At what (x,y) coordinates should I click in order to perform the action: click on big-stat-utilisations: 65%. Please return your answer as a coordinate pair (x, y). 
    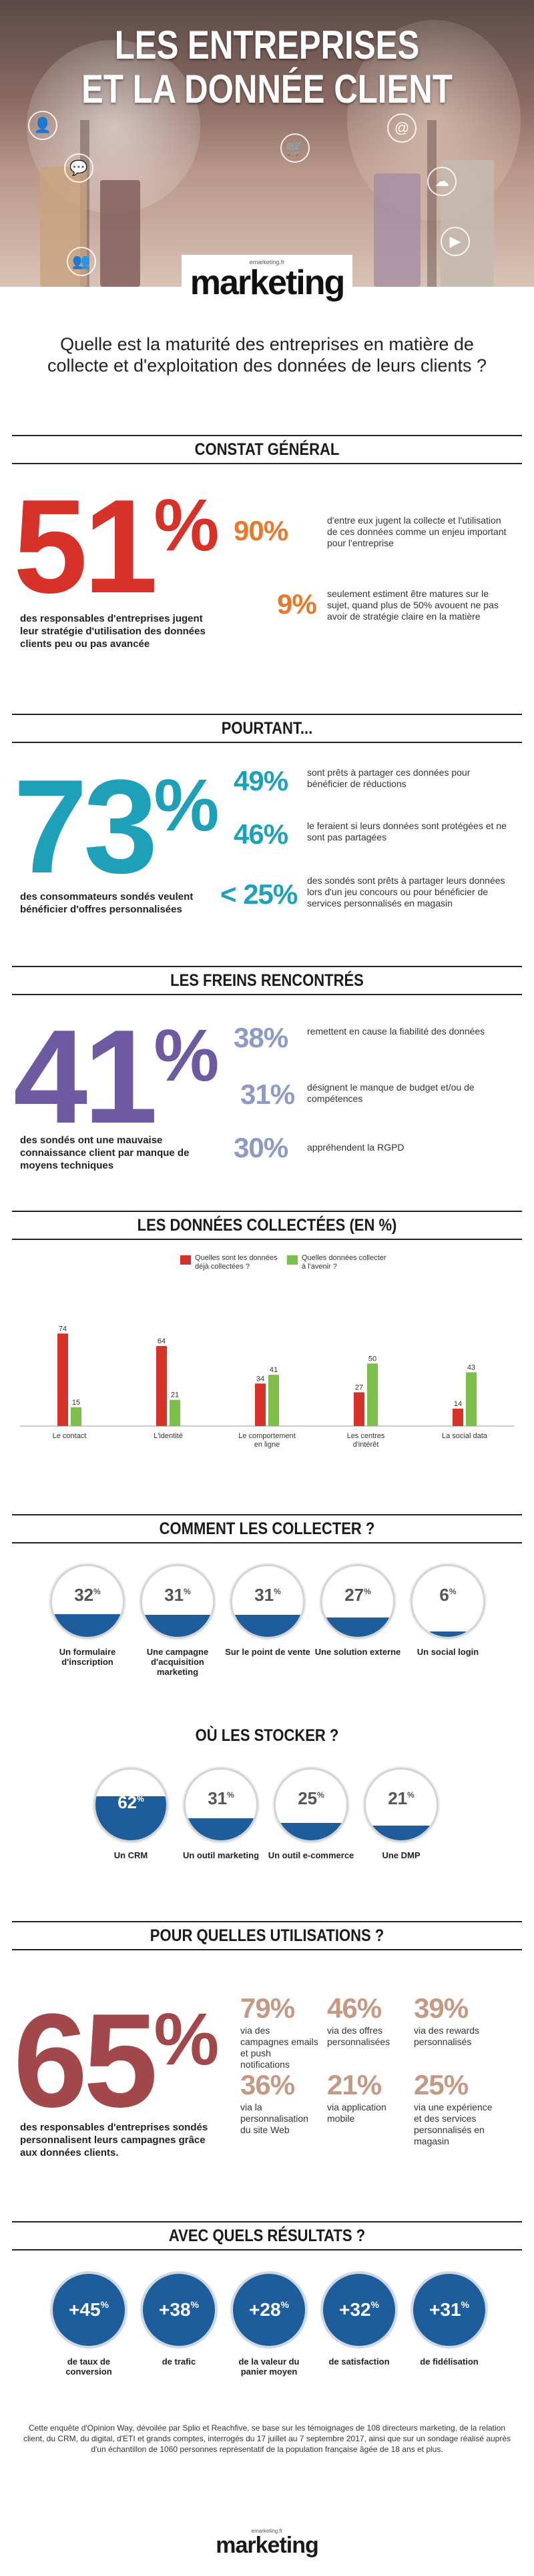
    Looking at the image, I should click on (117, 2061).